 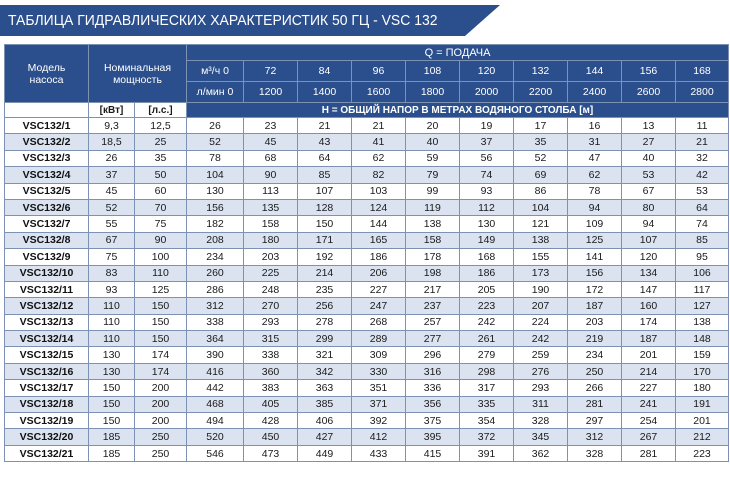 What do you see at coordinates (46, 322) in the screenshot?
I see `model-cell: VSC132/13` at bounding box center [46, 322].